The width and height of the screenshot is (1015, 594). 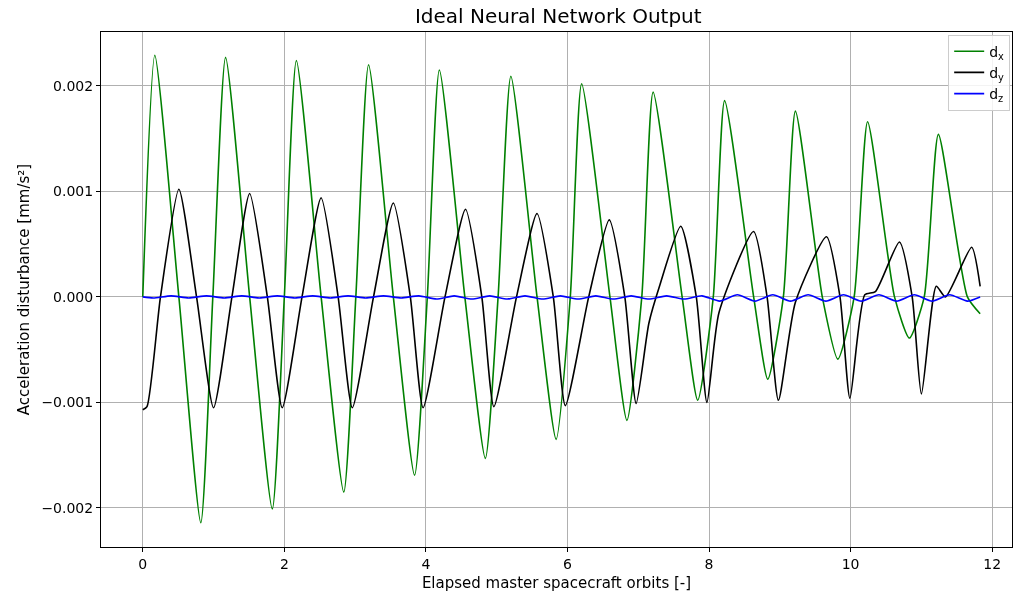 I want to click on line-series, so click(x=561, y=297).